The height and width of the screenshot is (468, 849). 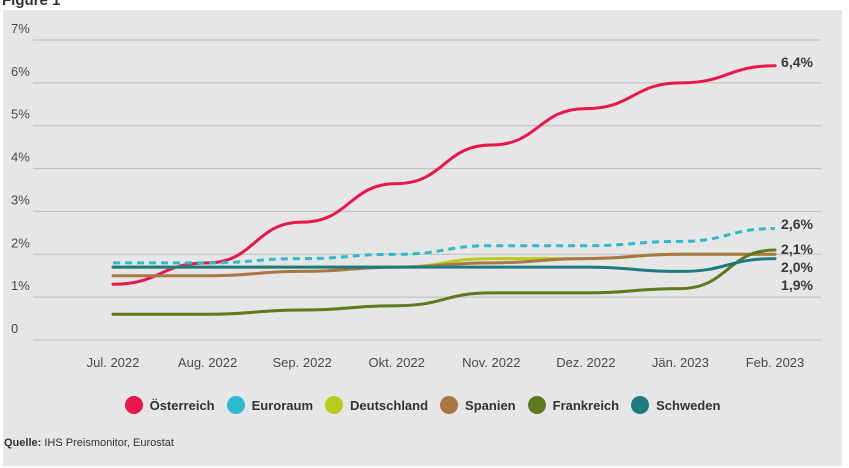 I want to click on x-tick-label: Dez. 2022, so click(x=585, y=362).